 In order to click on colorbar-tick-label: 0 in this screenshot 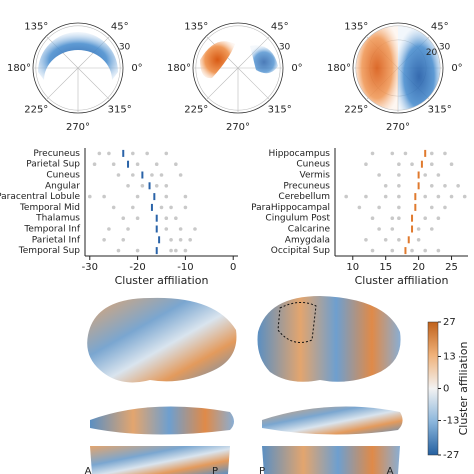, I will do `click(446, 389)`.